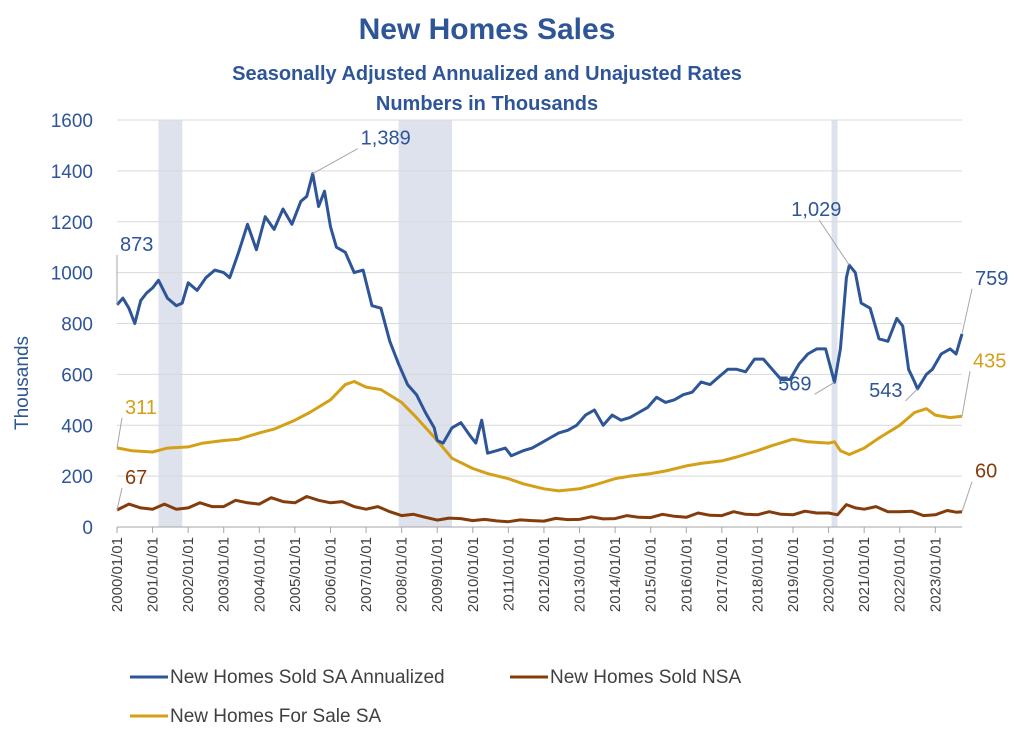  What do you see at coordinates (136, 478) in the screenshot?
I see `annotation-label: 67` at bounding box center [136, 478].